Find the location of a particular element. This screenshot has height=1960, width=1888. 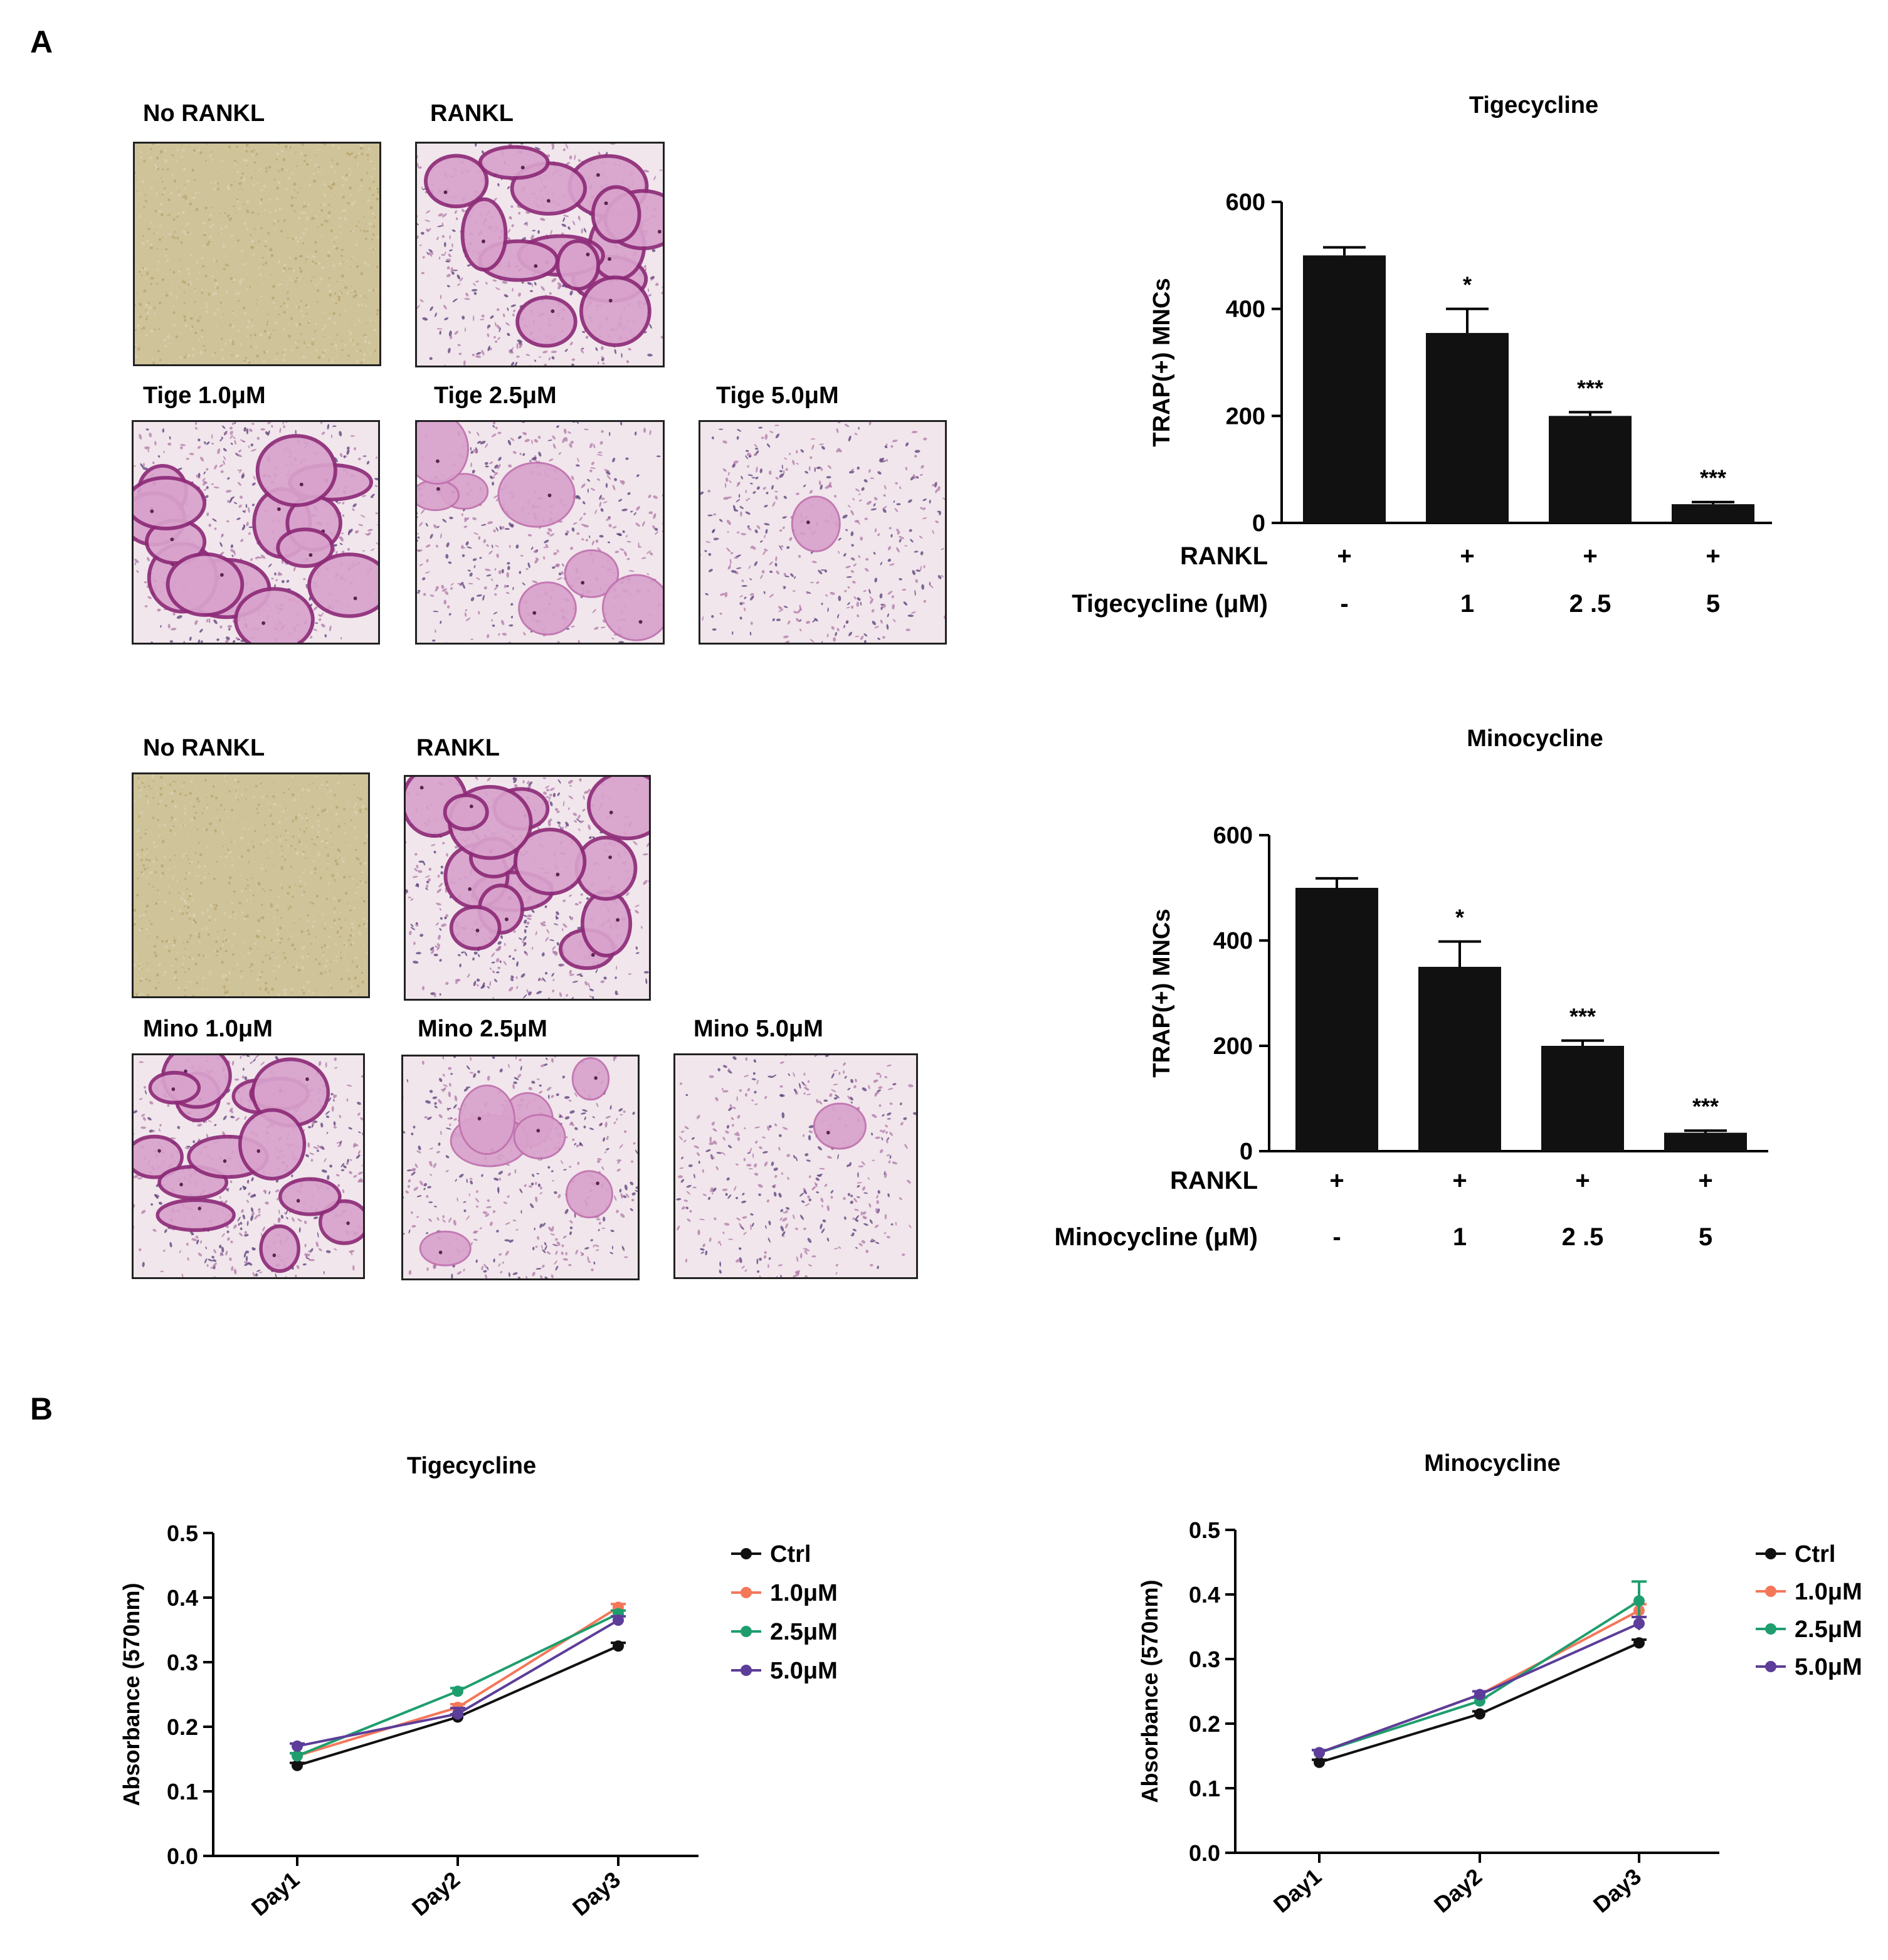

micrograph-tige-no-rankl is located at coordinates (257, 254).